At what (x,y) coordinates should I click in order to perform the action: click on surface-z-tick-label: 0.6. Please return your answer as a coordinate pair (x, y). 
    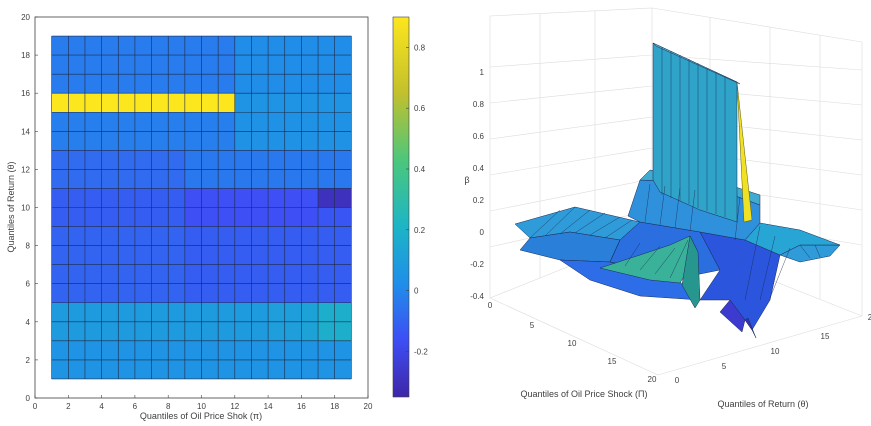
    Looking at the image, I should click on (479, 136).